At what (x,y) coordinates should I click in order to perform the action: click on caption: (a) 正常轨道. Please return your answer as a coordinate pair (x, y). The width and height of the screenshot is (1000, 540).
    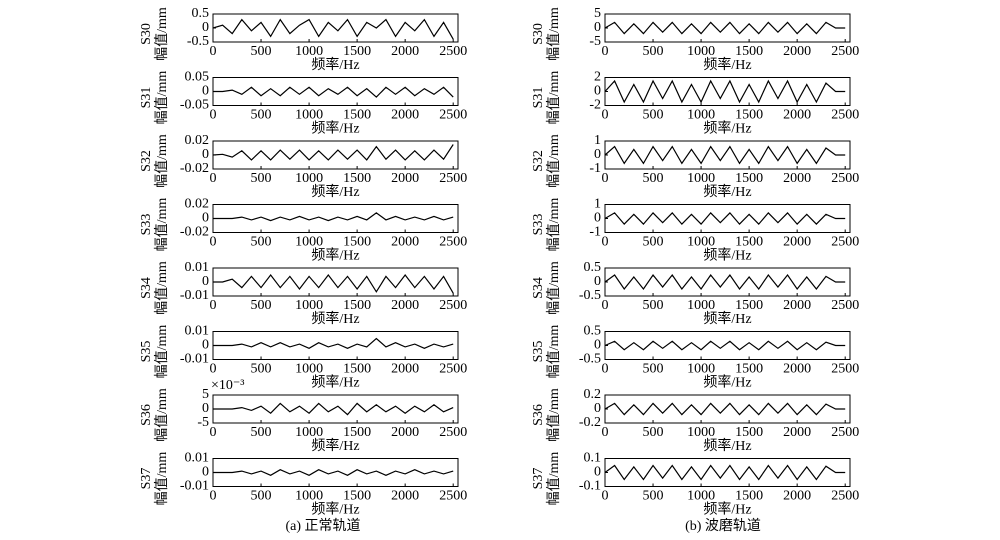
    Looking at the image, I should click on (322, 526).